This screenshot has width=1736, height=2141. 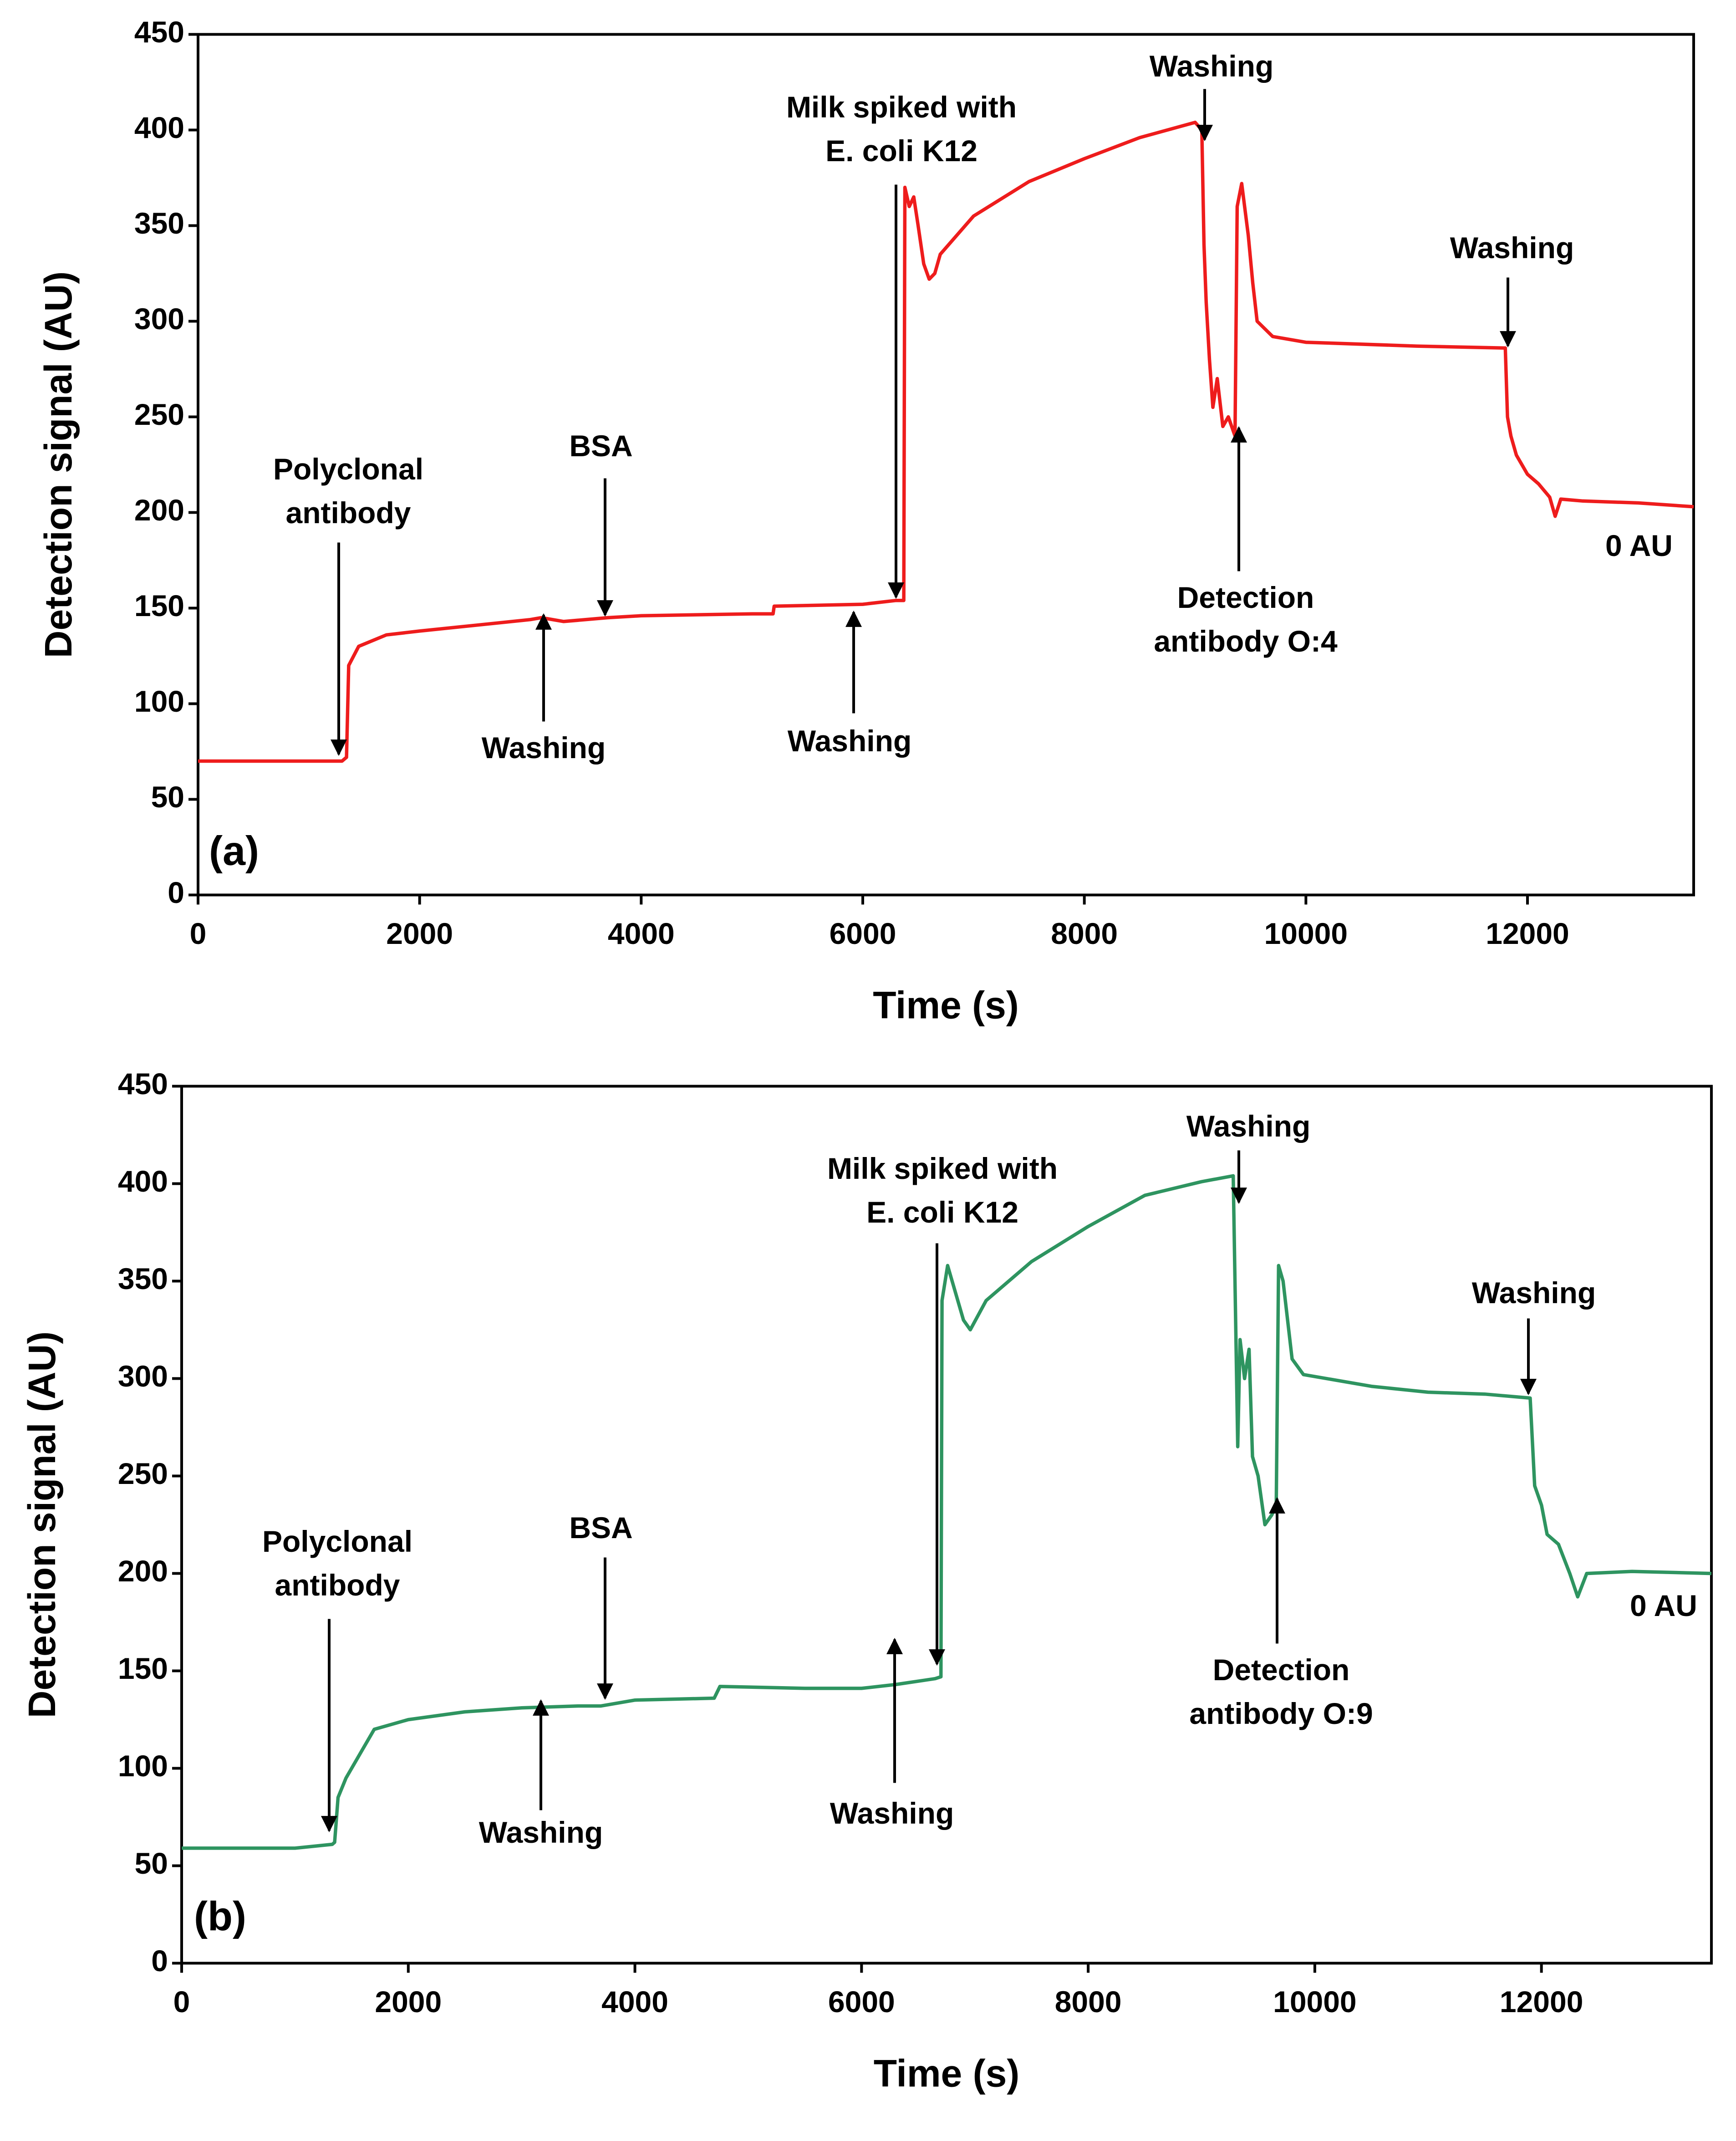 What do you see at coordinates (220, 1916) in the screenshot?
I see `panel-label: (b)` at bounding box center [220, 1916].